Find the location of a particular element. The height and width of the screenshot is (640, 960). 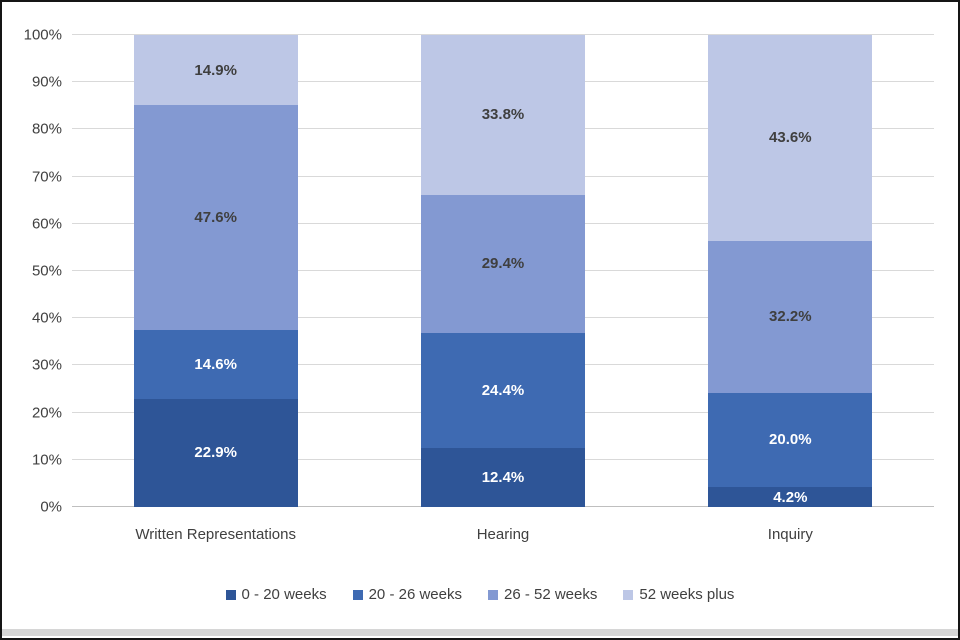

bar-segment: 12.4% is located at coordinates (503, 477).